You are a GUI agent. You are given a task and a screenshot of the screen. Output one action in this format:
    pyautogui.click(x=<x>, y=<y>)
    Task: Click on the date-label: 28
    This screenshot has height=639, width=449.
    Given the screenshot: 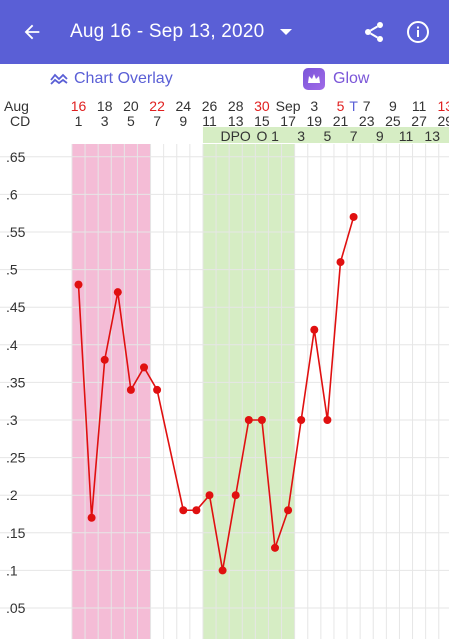 What is the action you would take?
    pyautogui.click(x=236, y=106)
    